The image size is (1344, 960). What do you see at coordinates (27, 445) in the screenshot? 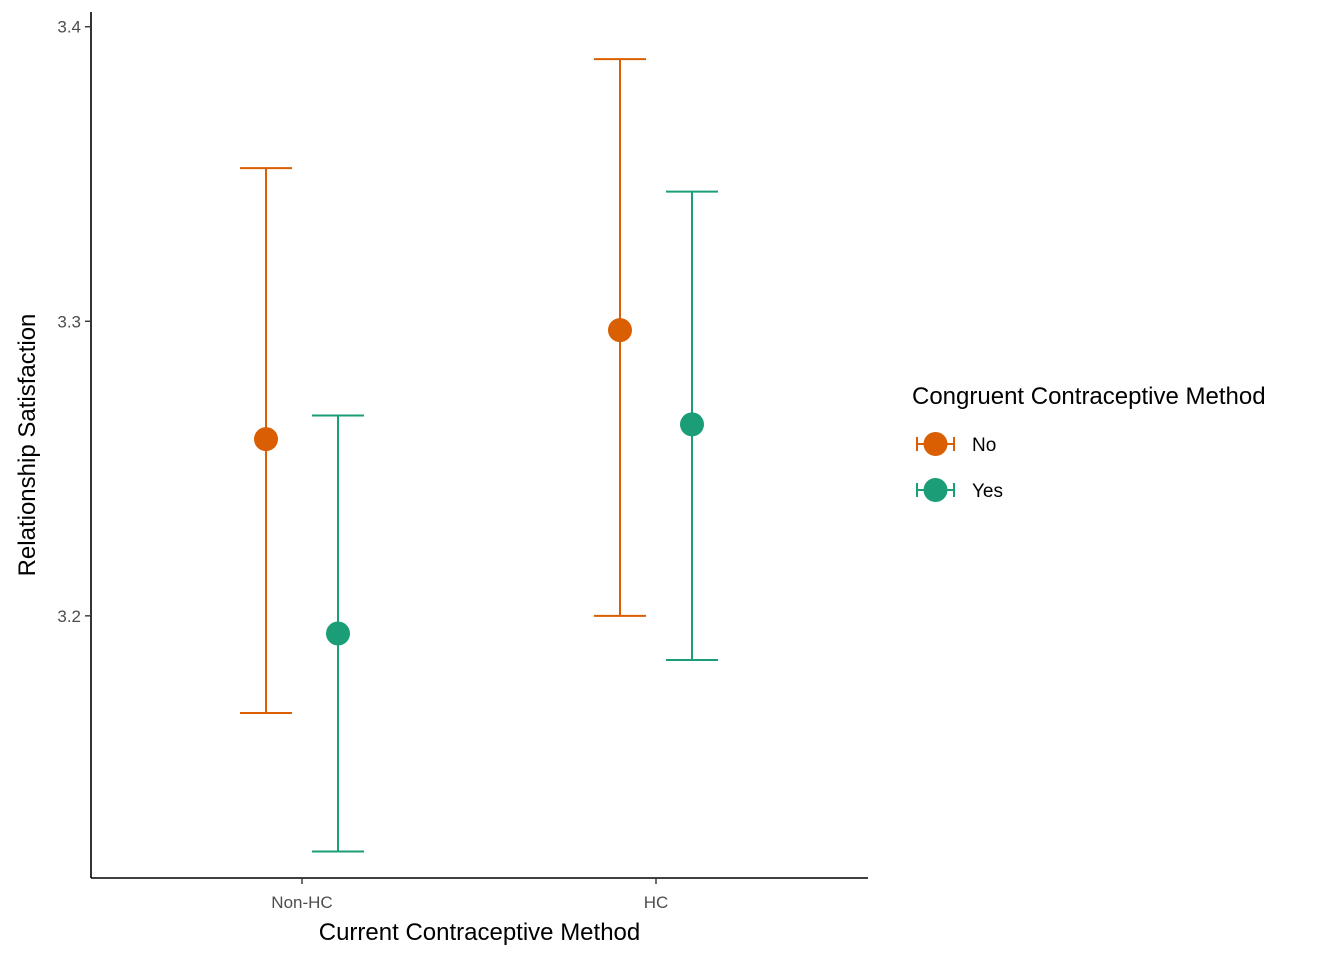
I see `y-axis-title: Relationship Satisfaction` at bounding box center [27, 445].